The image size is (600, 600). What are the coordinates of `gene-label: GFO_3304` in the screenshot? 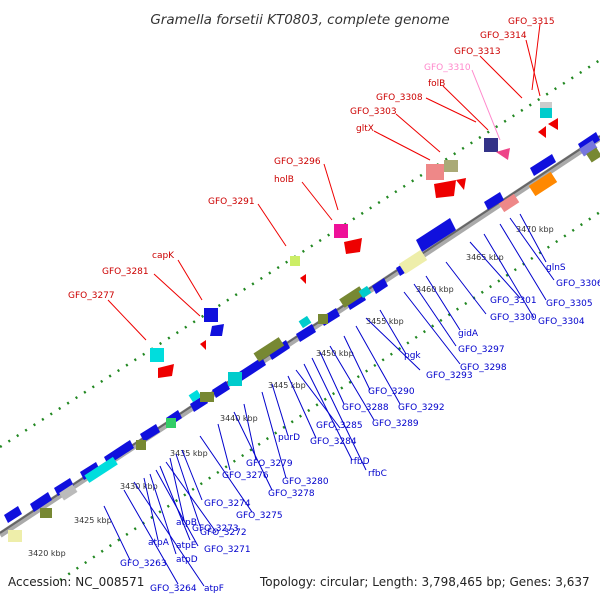 It's located at (561, 322).